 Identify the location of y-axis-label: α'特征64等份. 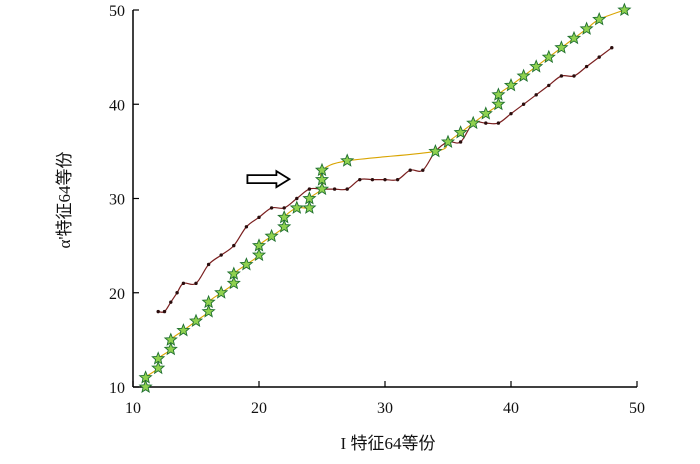
(64, 200).